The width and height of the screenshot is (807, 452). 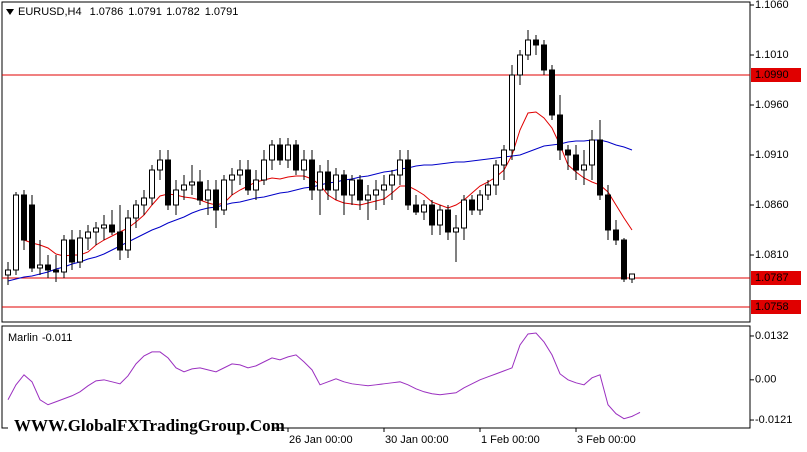 What do you see at coordinates (772, 278) in the screenshot?
I see `level-label: 1.0787` at bounding box center [772, 278].